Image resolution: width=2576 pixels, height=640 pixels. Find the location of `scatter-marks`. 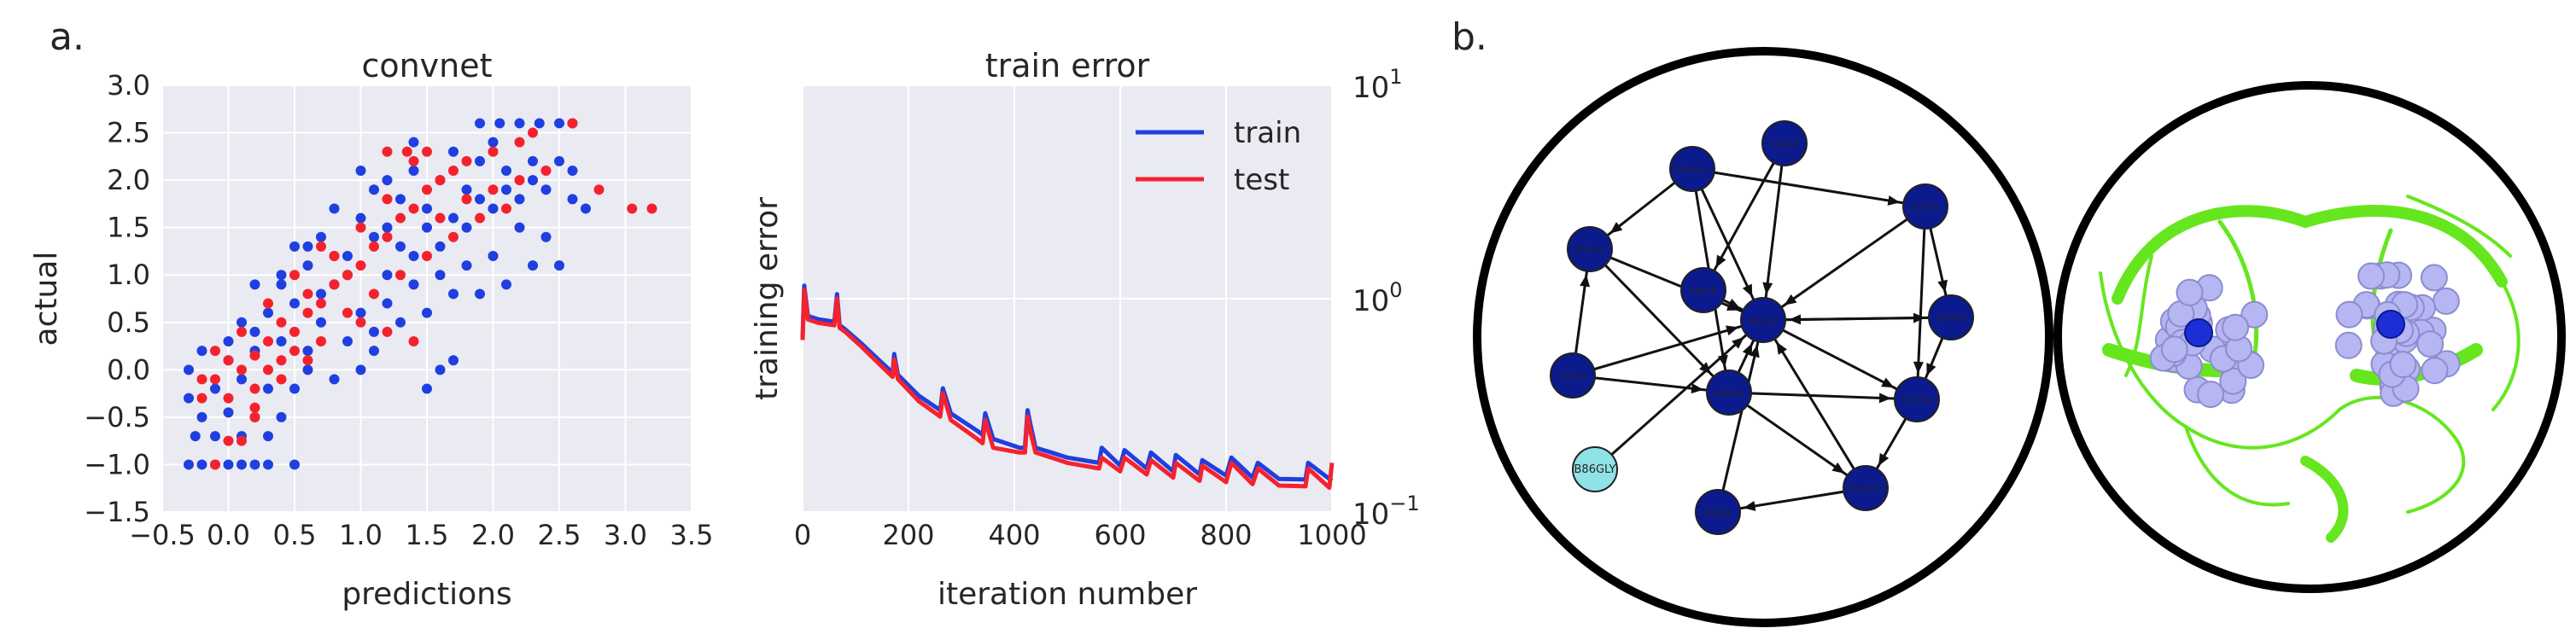

scatter-marks is located at coordinates (420, 294).